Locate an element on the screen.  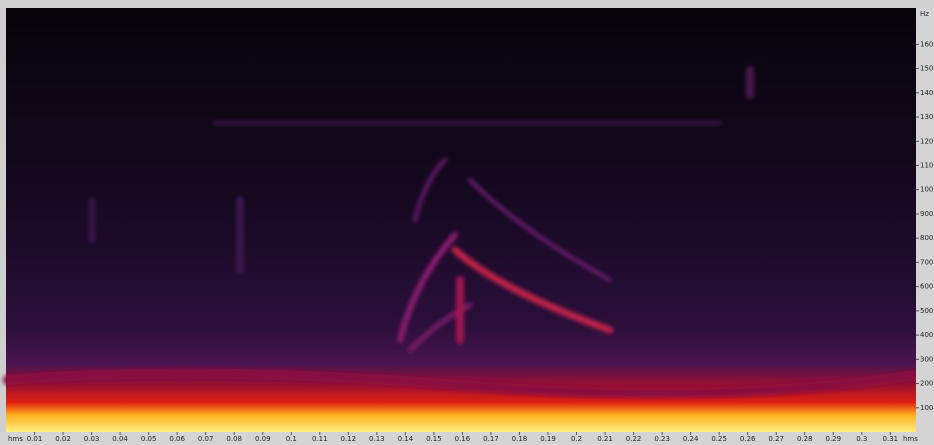
x-tick-label: 0.16 is located at coordinates (463, 439).